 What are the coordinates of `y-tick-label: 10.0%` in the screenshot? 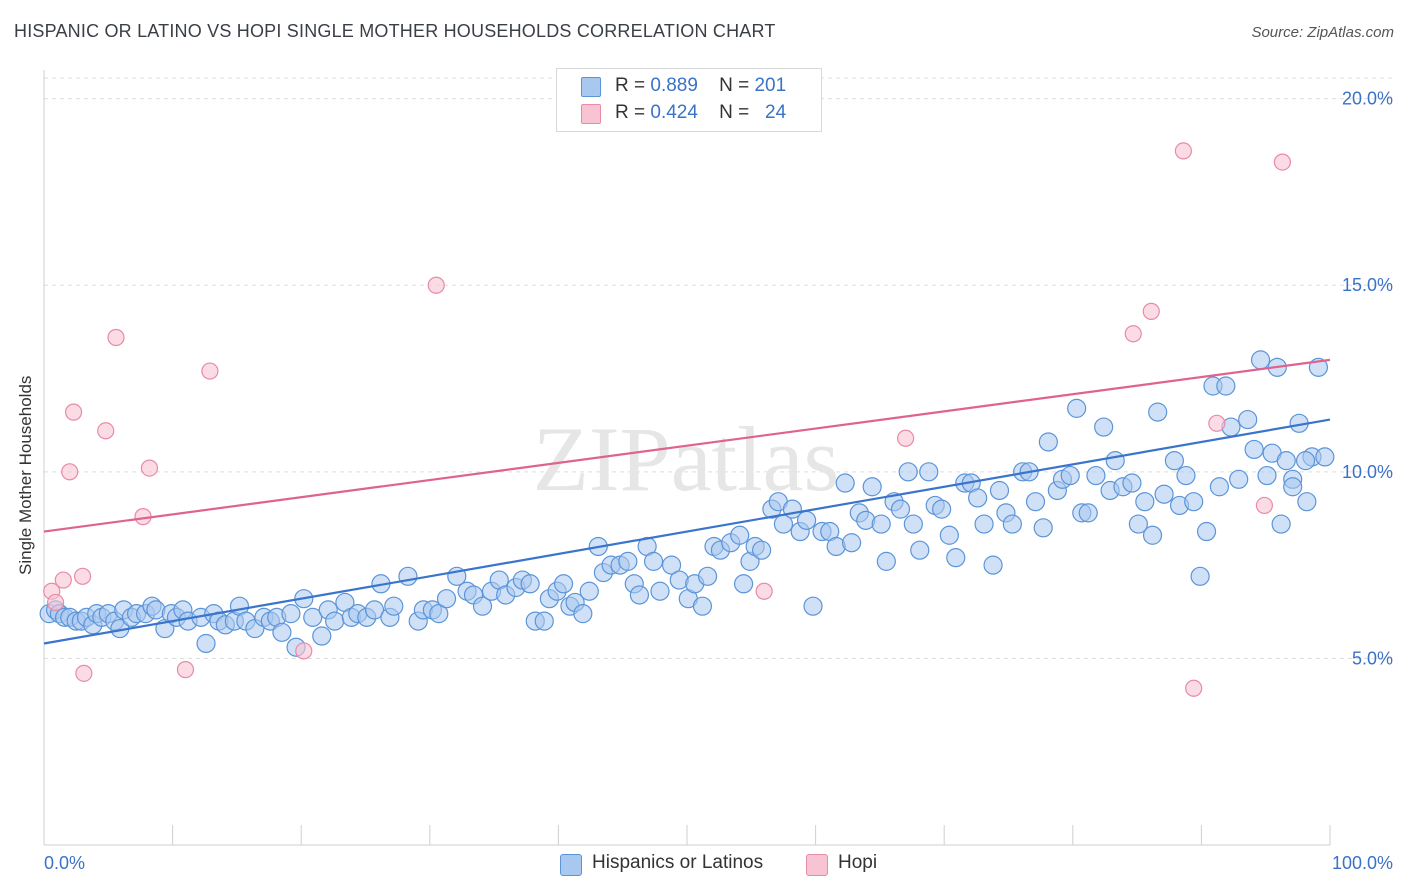 It's located at (1367, 472).